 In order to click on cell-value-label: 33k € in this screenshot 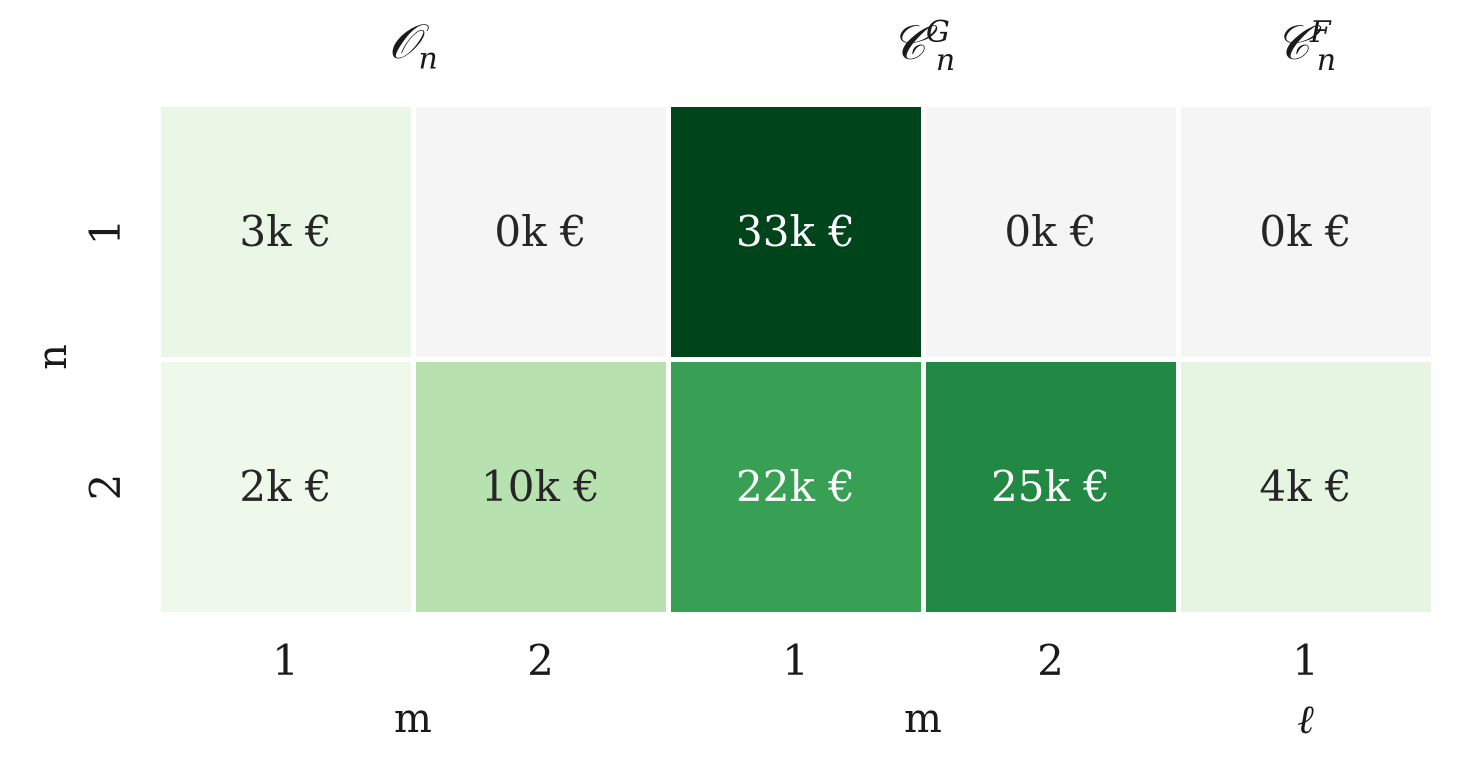, I will do `click(795, 231)`.